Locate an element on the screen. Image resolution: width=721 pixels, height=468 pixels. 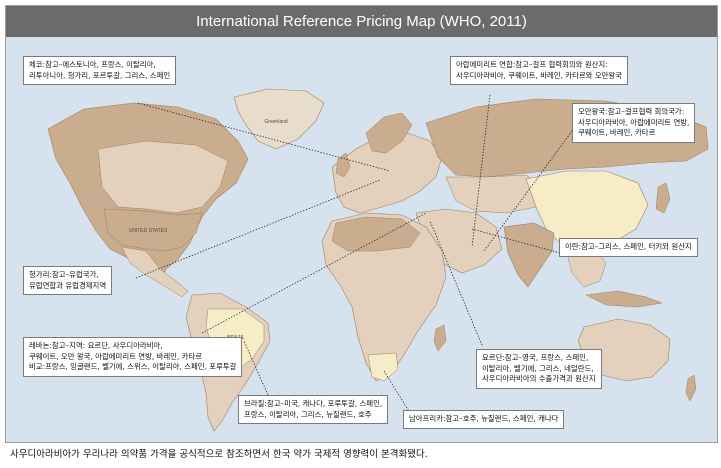
greenland-landmass is located at coordinates (279, 119).